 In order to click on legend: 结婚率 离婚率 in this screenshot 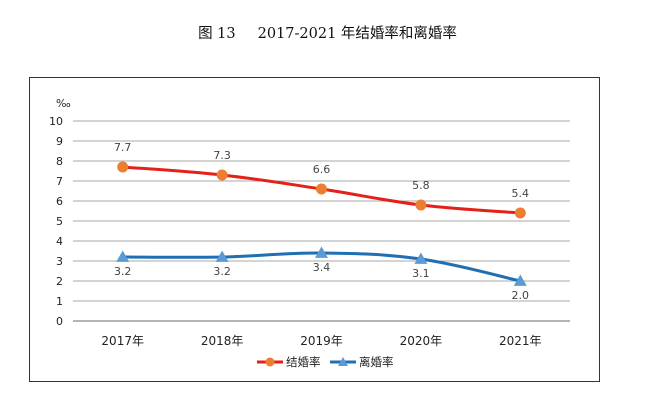, I will do `click(325, 362)`.